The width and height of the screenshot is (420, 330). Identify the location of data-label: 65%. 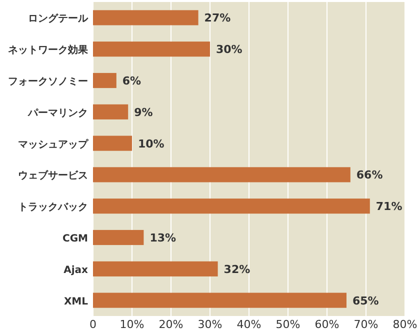
(365, 301).